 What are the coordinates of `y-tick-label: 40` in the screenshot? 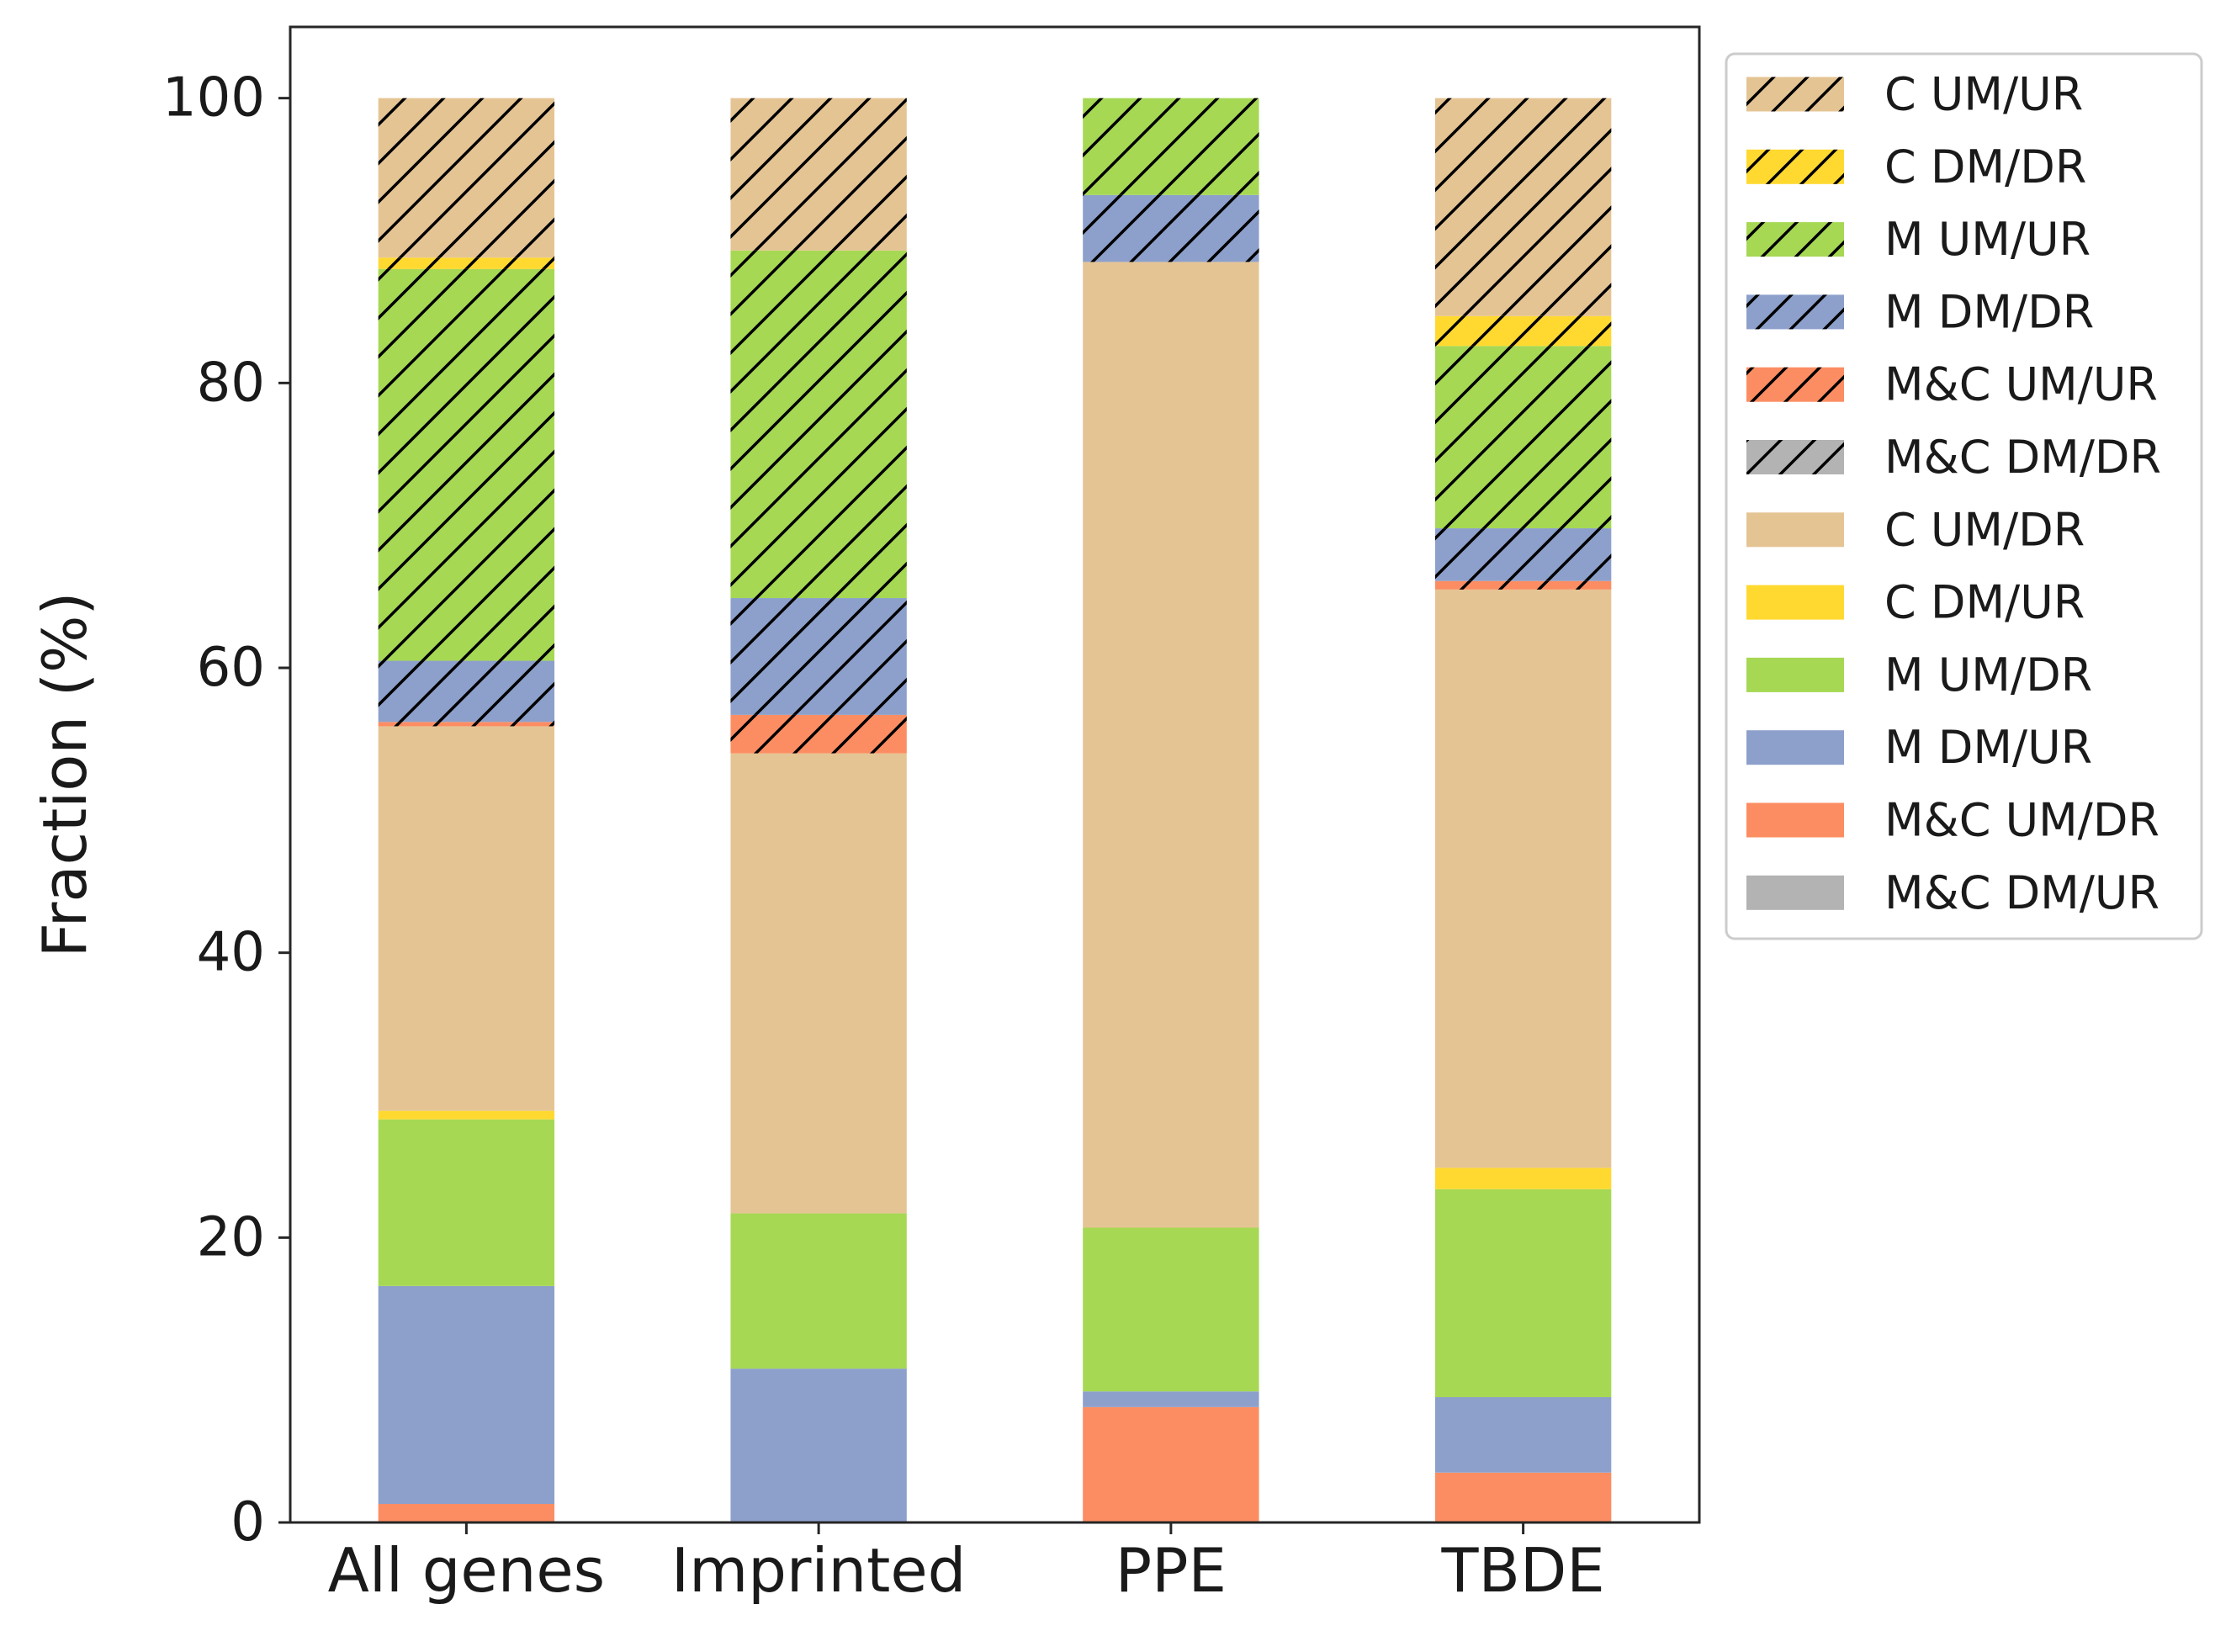 It's located at (231, 953).